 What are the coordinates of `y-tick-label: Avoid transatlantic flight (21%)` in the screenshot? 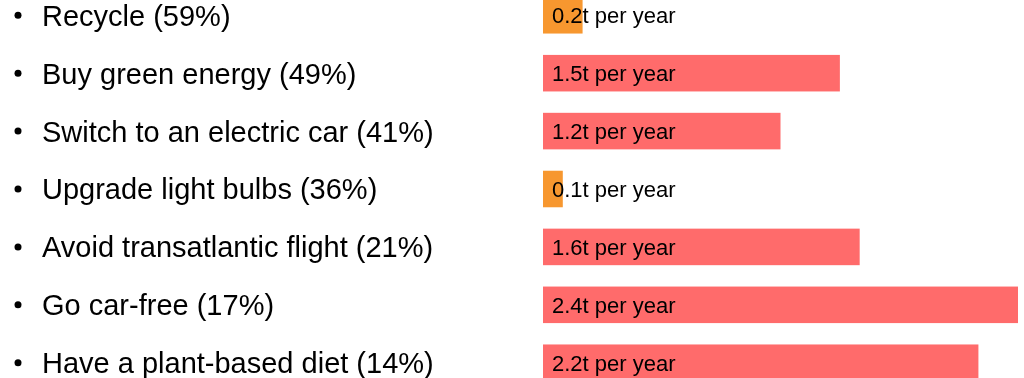 It's located at (238, 247).